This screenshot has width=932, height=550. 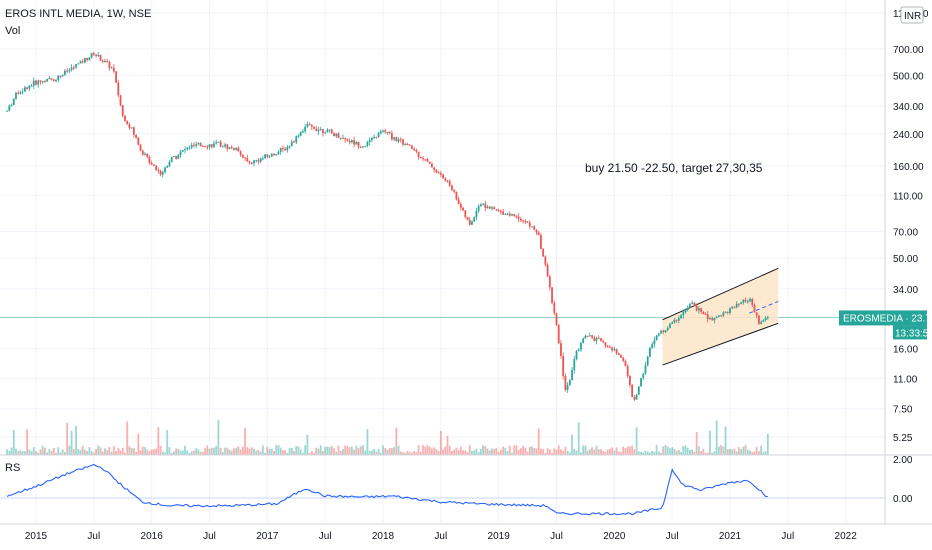 What do you see at coordinates (903, 410) in the screenshot?
I see `price-tick-label: 7.50` at bounding box center [903, 410].